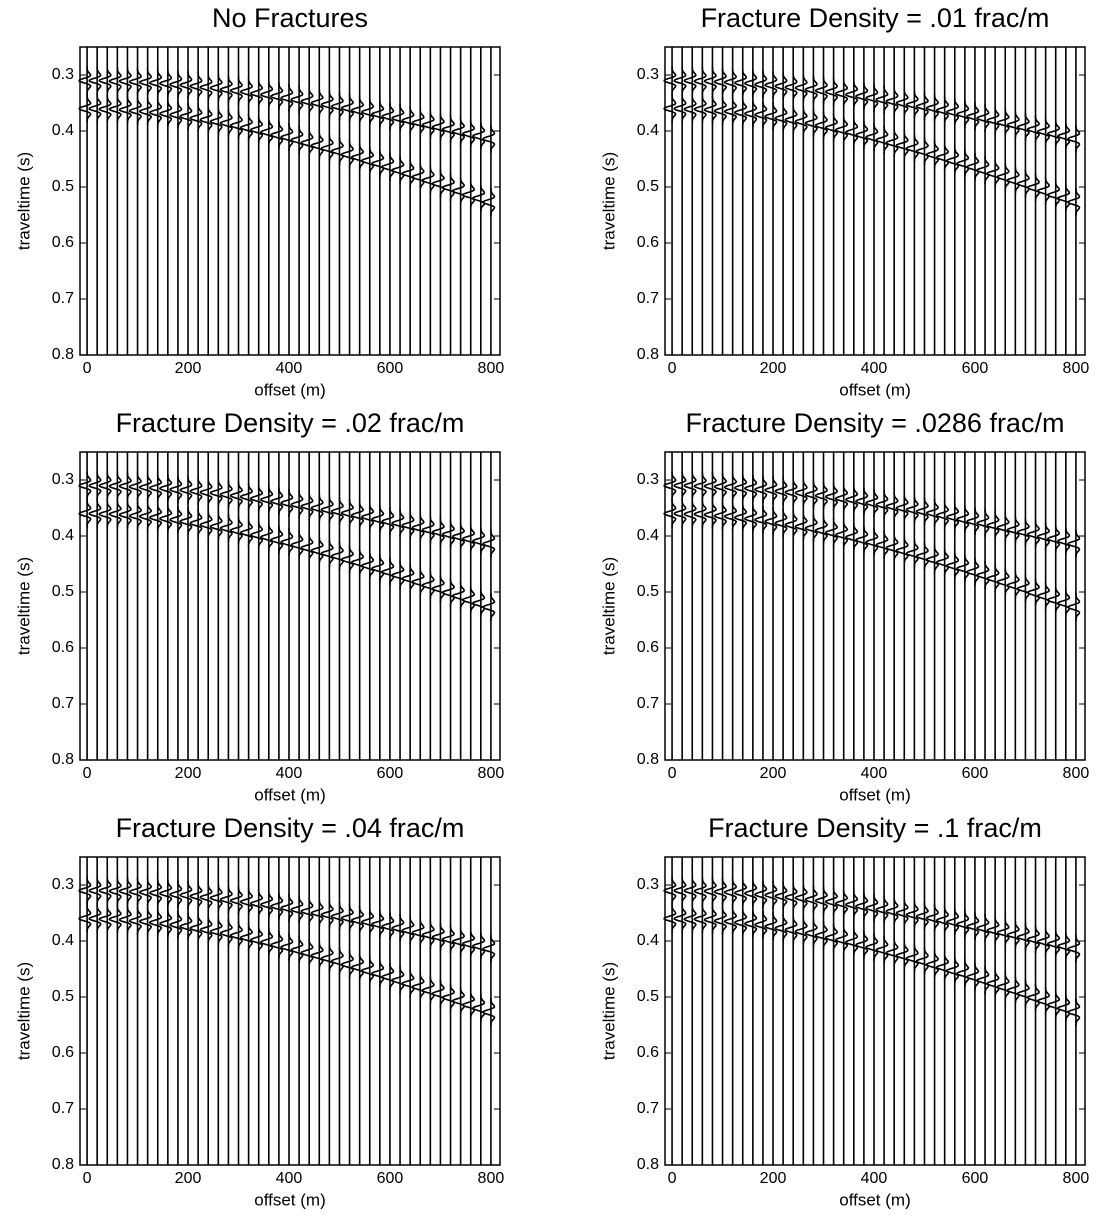 The image size is (1106, 1220). I want to click on y-tick-label: 0.6, so click(63, 647).